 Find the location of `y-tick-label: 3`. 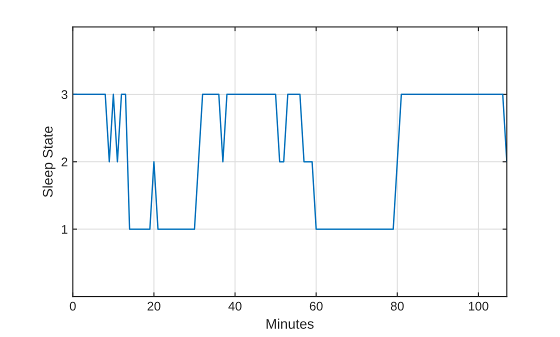

y-tick-label: 3 is located at coordinates (64, 95).